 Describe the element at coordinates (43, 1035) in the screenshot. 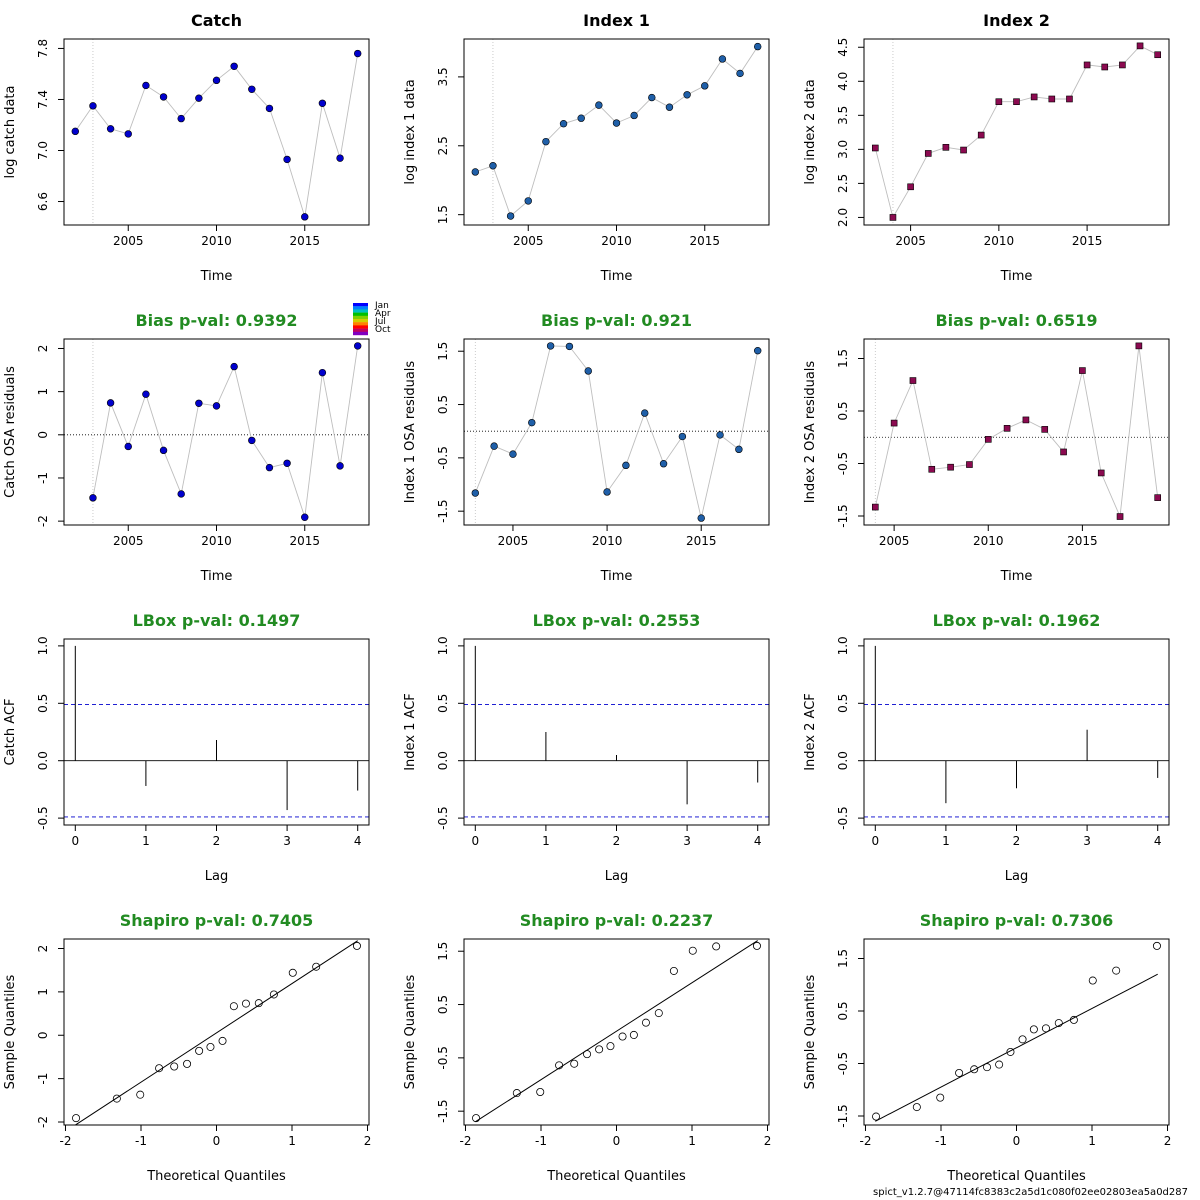

I see `y-tick-label: 0` at that location.